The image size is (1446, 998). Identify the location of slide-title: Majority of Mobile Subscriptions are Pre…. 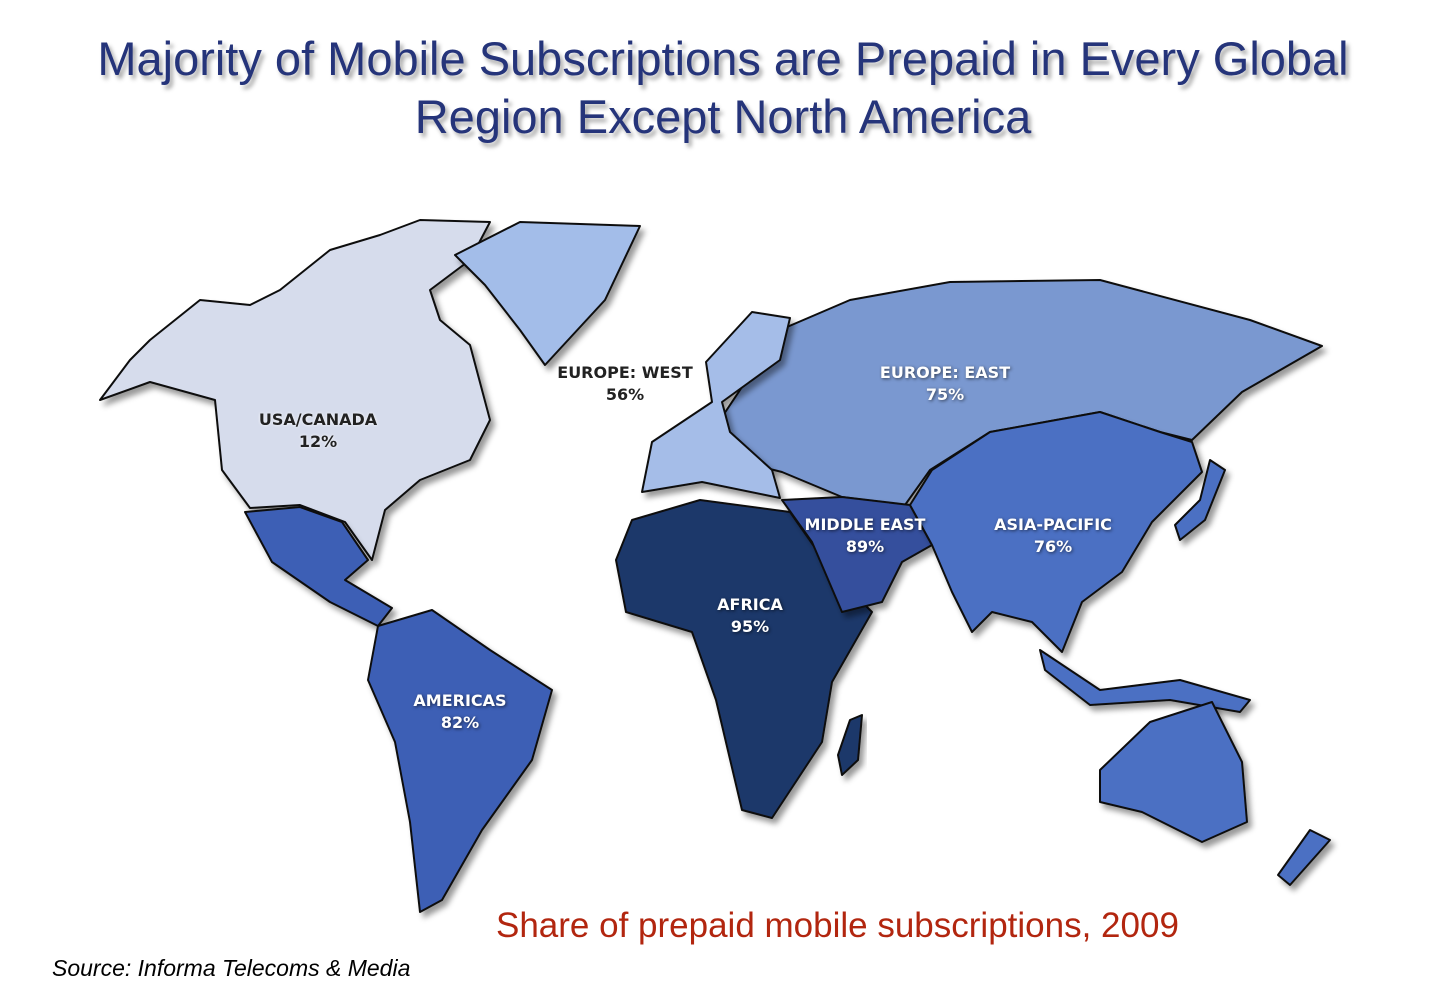
(723, 88).